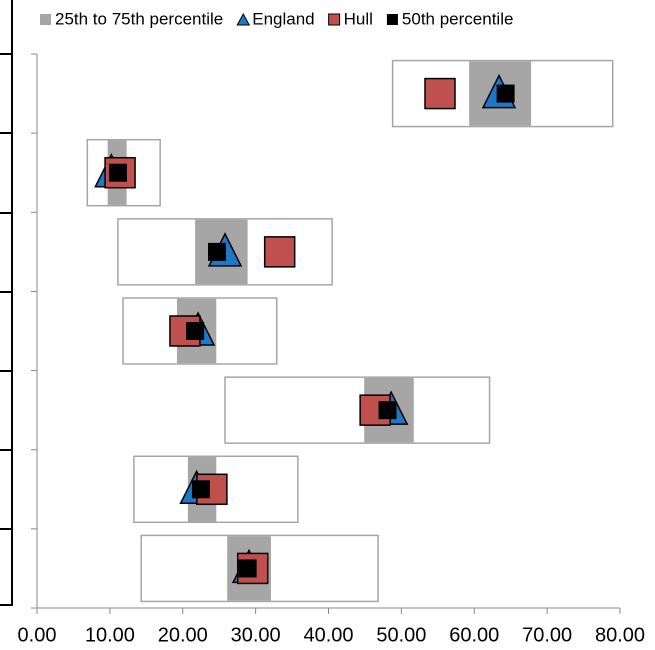 The height and width of the screenshot is (650, 655). Describe the element at coordinates (110, 635) in the screenshot. I see `x-tick-label: 10.00` at that location.